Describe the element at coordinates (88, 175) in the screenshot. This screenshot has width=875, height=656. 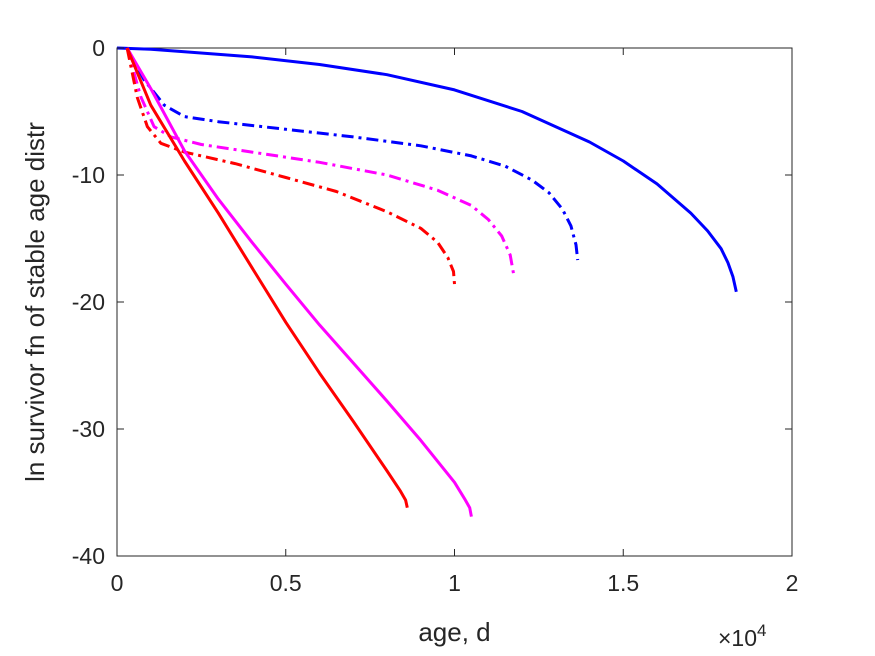
I see `y-tick-label: -10` at that location.